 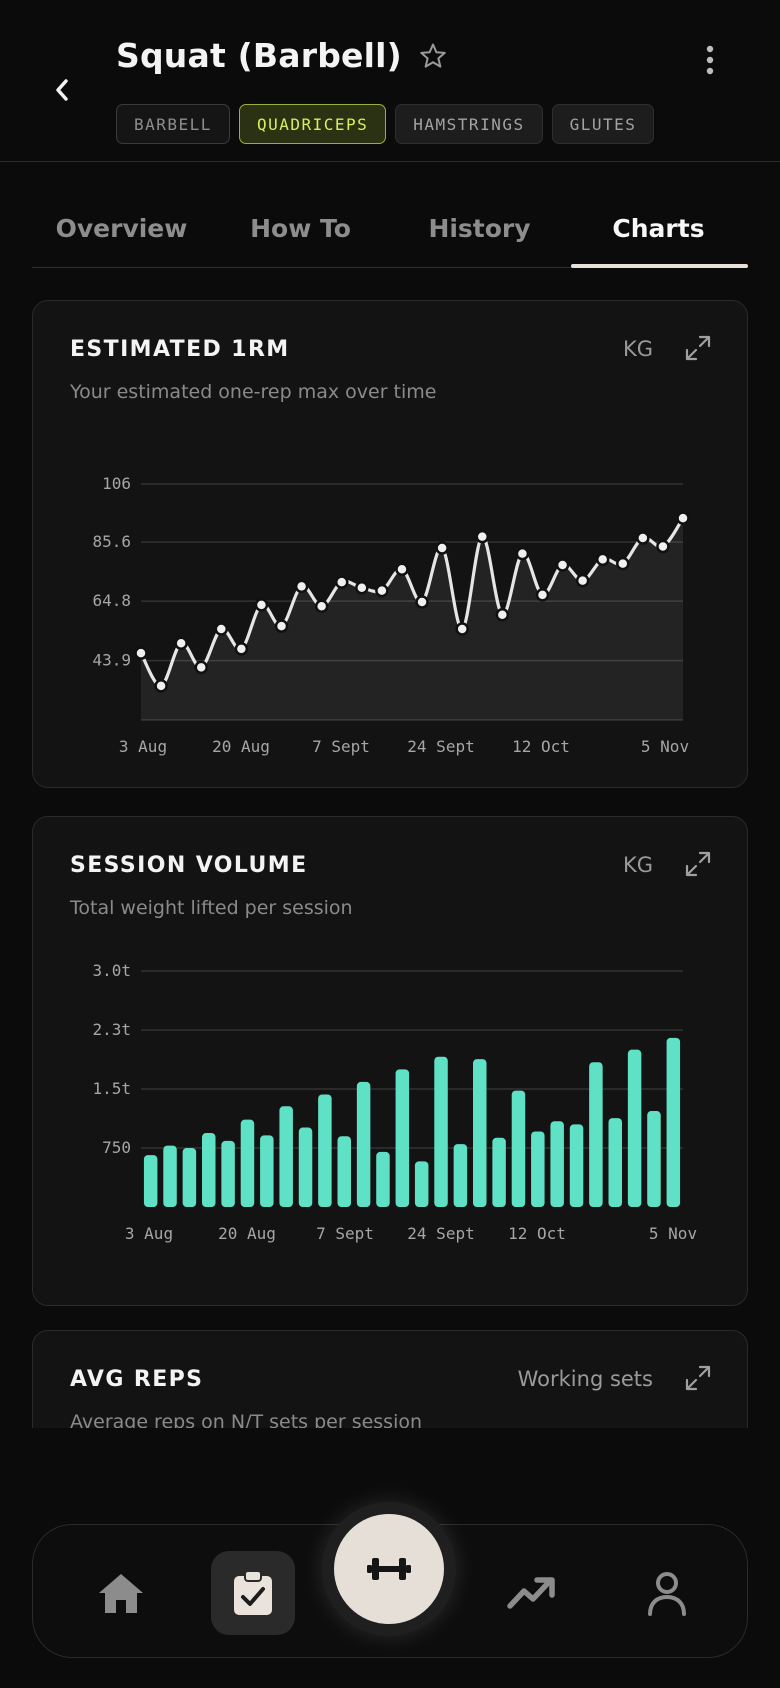 I want to click on unit-label: KG, so click(x=637, y=349).